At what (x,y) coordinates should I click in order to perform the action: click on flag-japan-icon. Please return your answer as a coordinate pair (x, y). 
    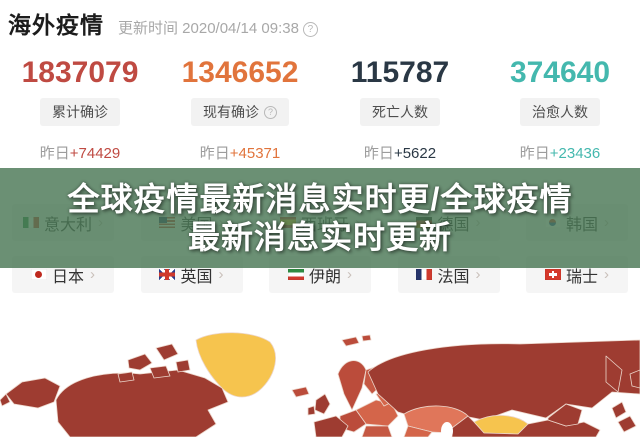
    Looking at the image, I should click on (38, 274).